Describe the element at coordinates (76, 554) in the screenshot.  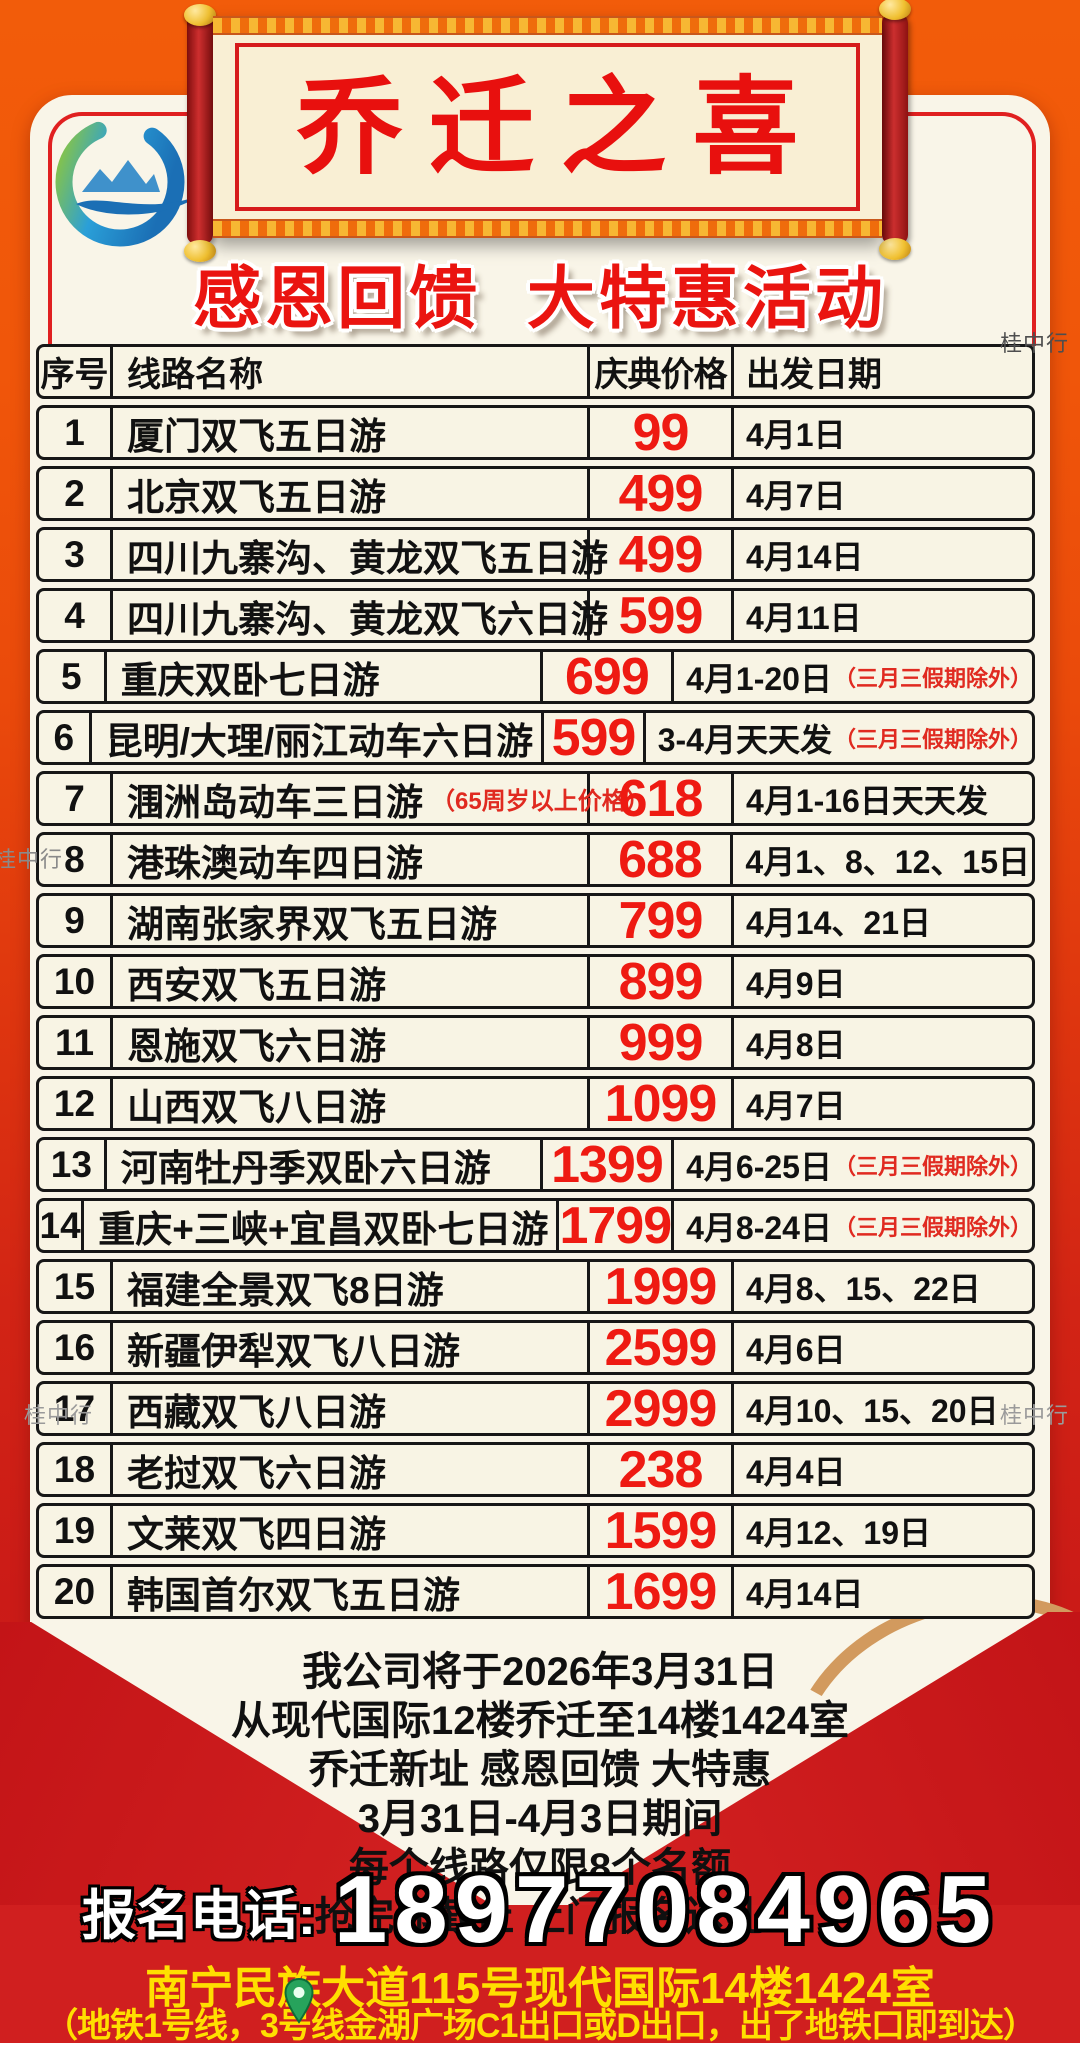
I see `row-number: 3` at that location.